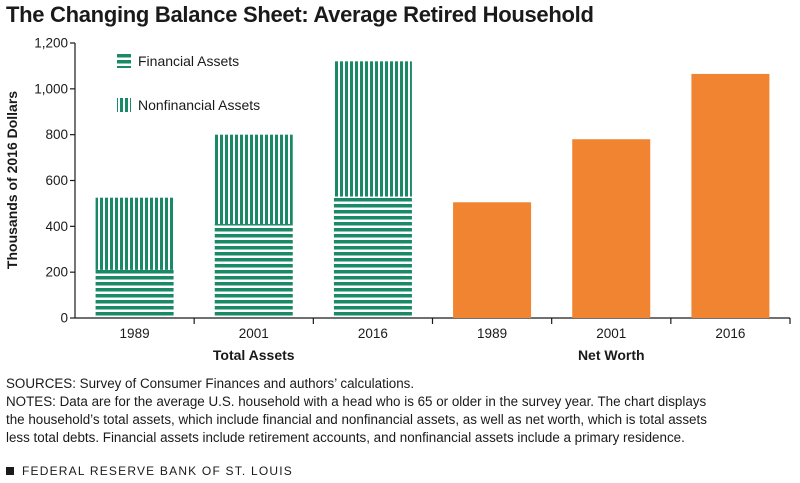 The height and width of the screenshot is (483, 800). I want to click on bar-nonfinancial-assets-1989, so click(134, 233).